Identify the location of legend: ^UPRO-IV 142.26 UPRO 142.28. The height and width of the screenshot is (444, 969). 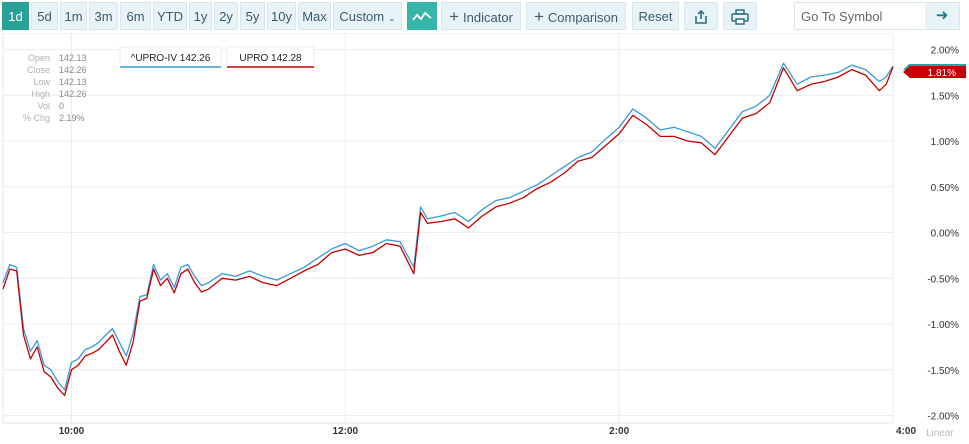
(217, 57).